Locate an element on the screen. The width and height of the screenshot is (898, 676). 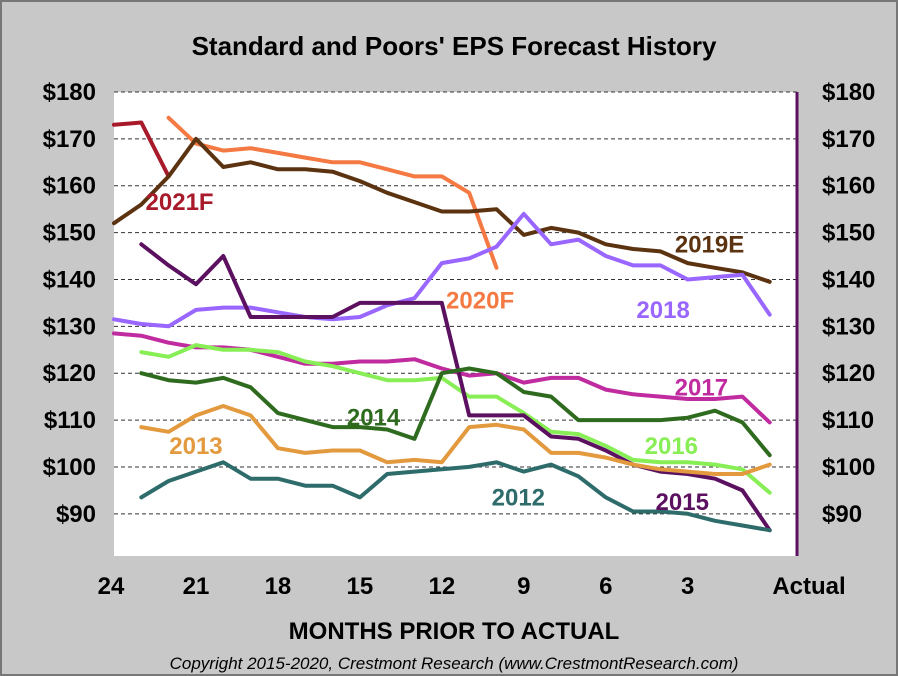
y-tick-left-130: $130 is located at coordinates (69, 326).